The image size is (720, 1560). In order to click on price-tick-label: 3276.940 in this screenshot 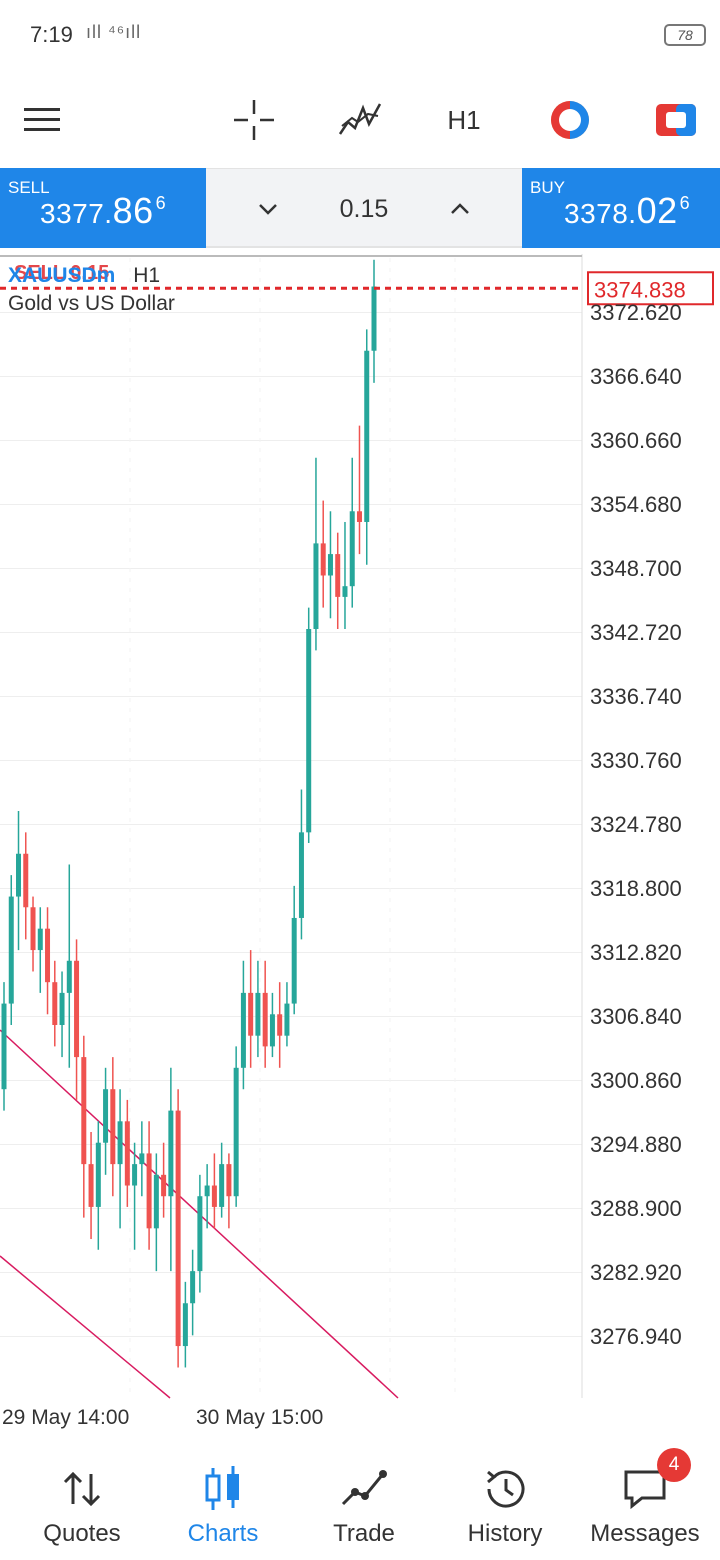, I will do `click(636, 1336)`.